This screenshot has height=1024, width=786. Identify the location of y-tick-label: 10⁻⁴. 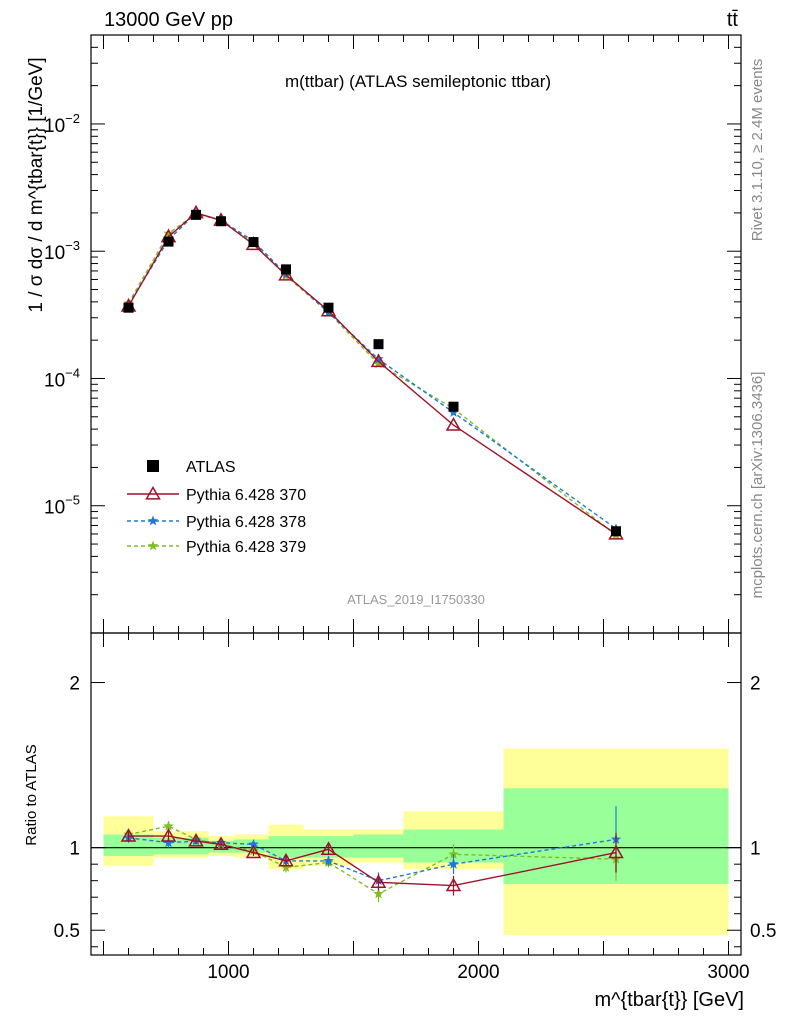
(62, 378).